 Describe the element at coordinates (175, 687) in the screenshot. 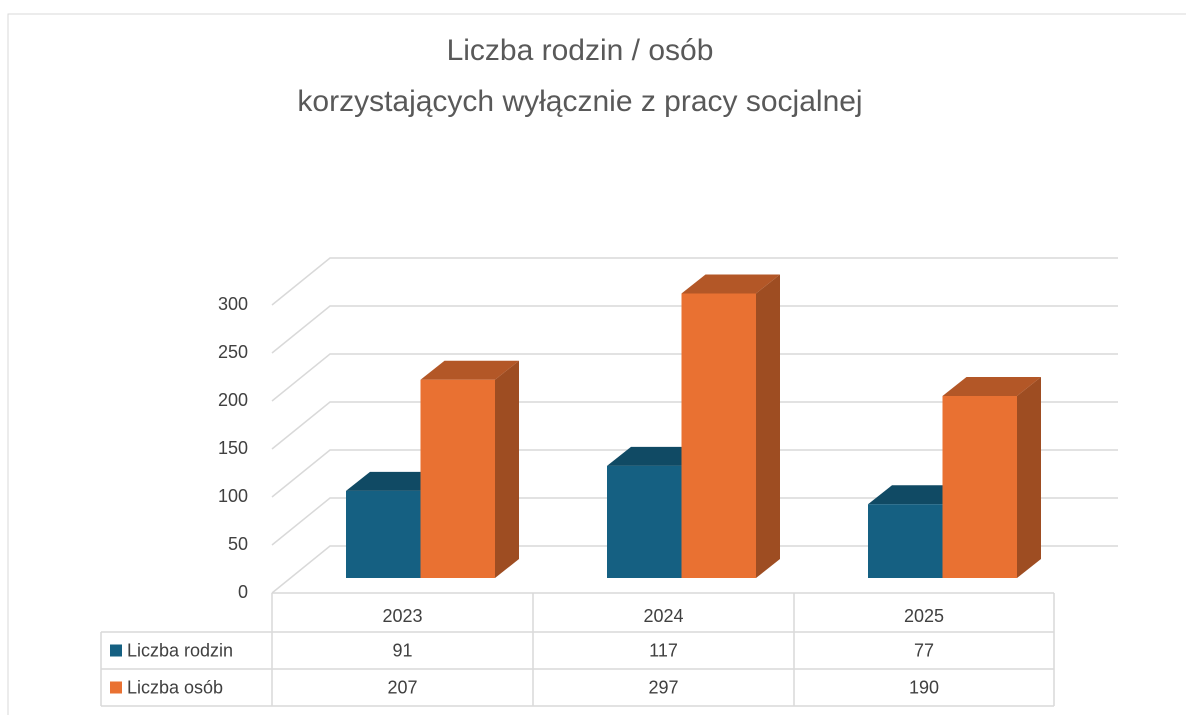

I see `legend-label: Liczba osób` at that location.